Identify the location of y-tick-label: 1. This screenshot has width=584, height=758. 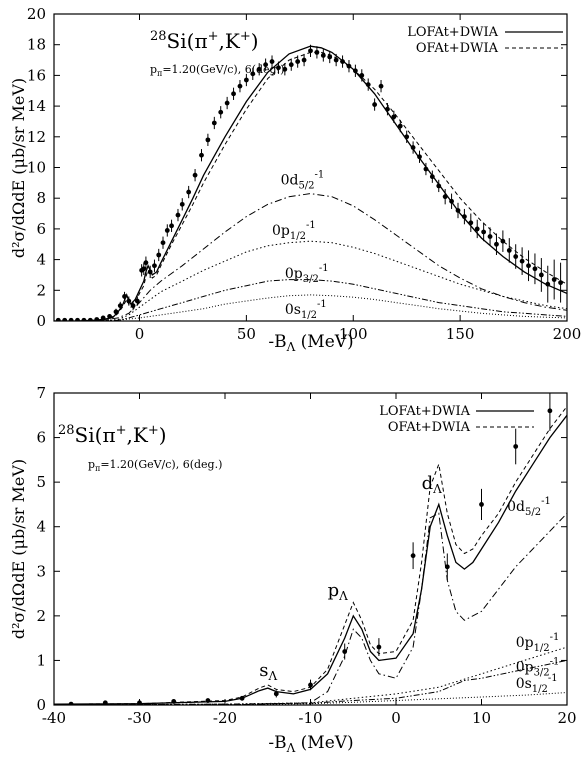
(41, 660).